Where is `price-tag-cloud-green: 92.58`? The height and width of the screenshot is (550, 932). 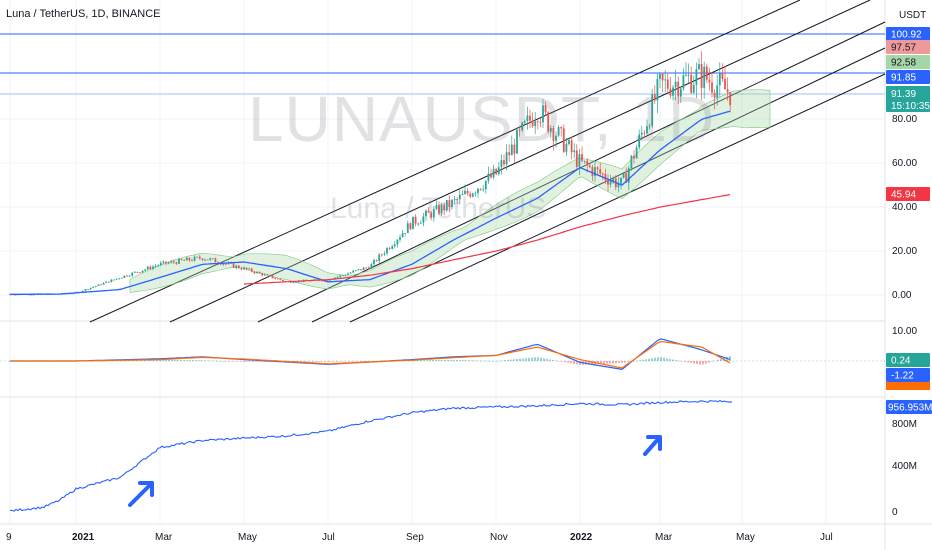
price-tag-cloud-green: 92.58 is located at coordinates (903, 63).